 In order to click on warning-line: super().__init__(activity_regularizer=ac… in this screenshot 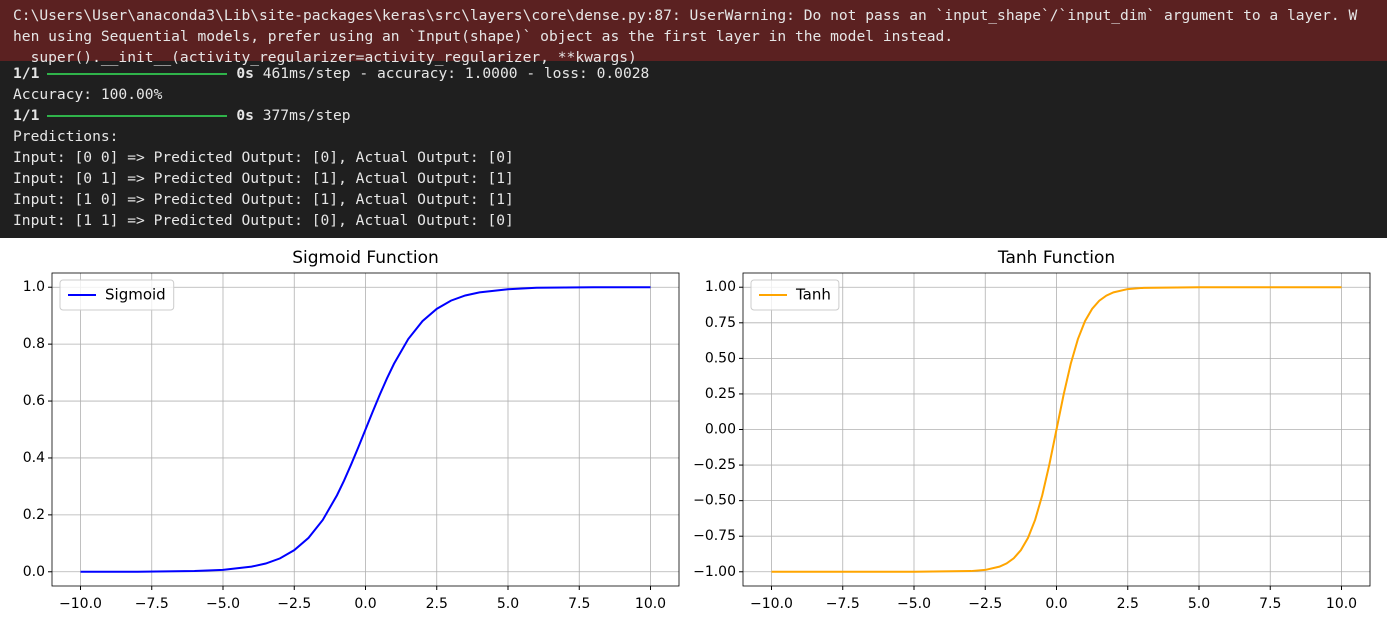, I will do `click(325, 57)`.